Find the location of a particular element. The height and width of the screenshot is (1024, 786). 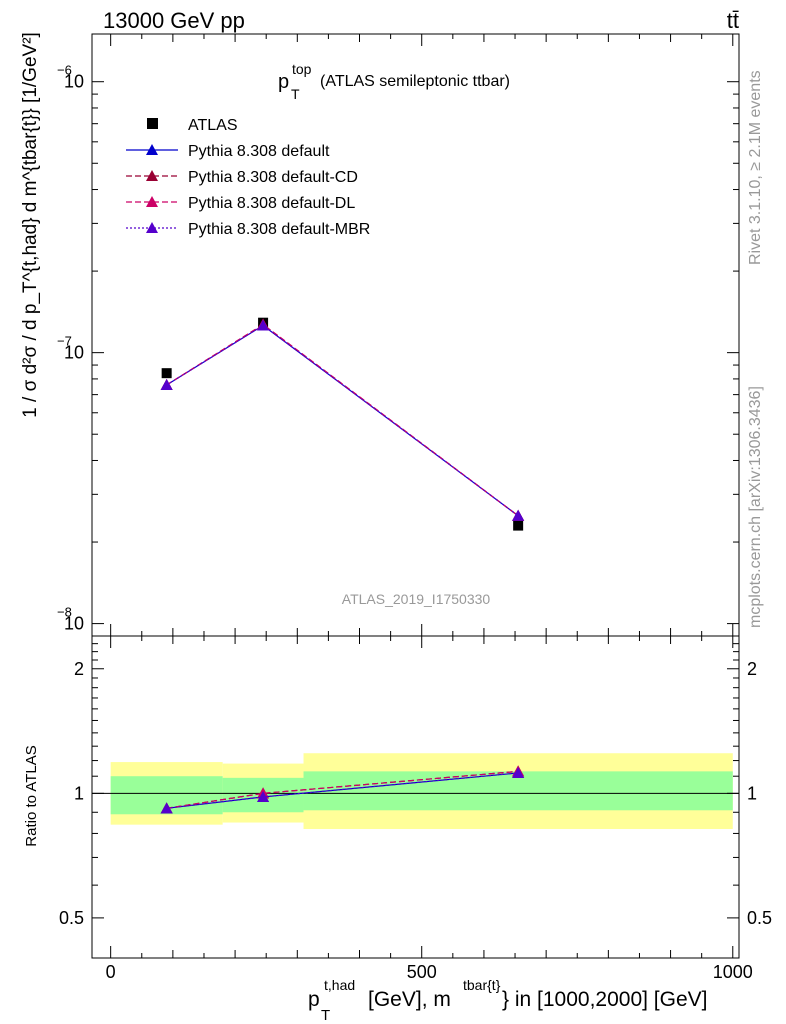

ratio-y-axis-label: Ratio to ATLAS is located at coordinates (31, 795).